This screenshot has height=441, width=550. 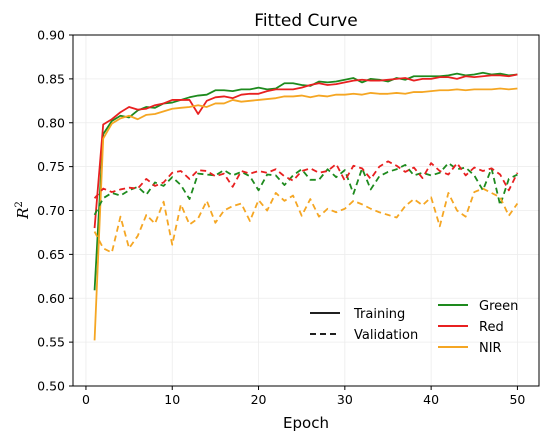 I want to click on series-line-green-validation, so click(x=305, y=189).